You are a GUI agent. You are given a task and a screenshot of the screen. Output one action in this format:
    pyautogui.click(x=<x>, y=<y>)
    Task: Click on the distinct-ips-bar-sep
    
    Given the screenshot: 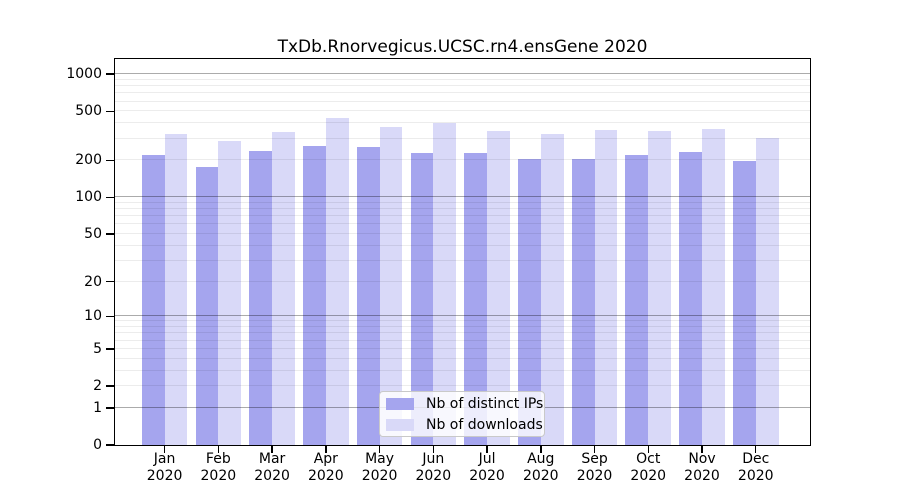 What is the action you would take?
    pyautogui.click(x=583, y=302)
    